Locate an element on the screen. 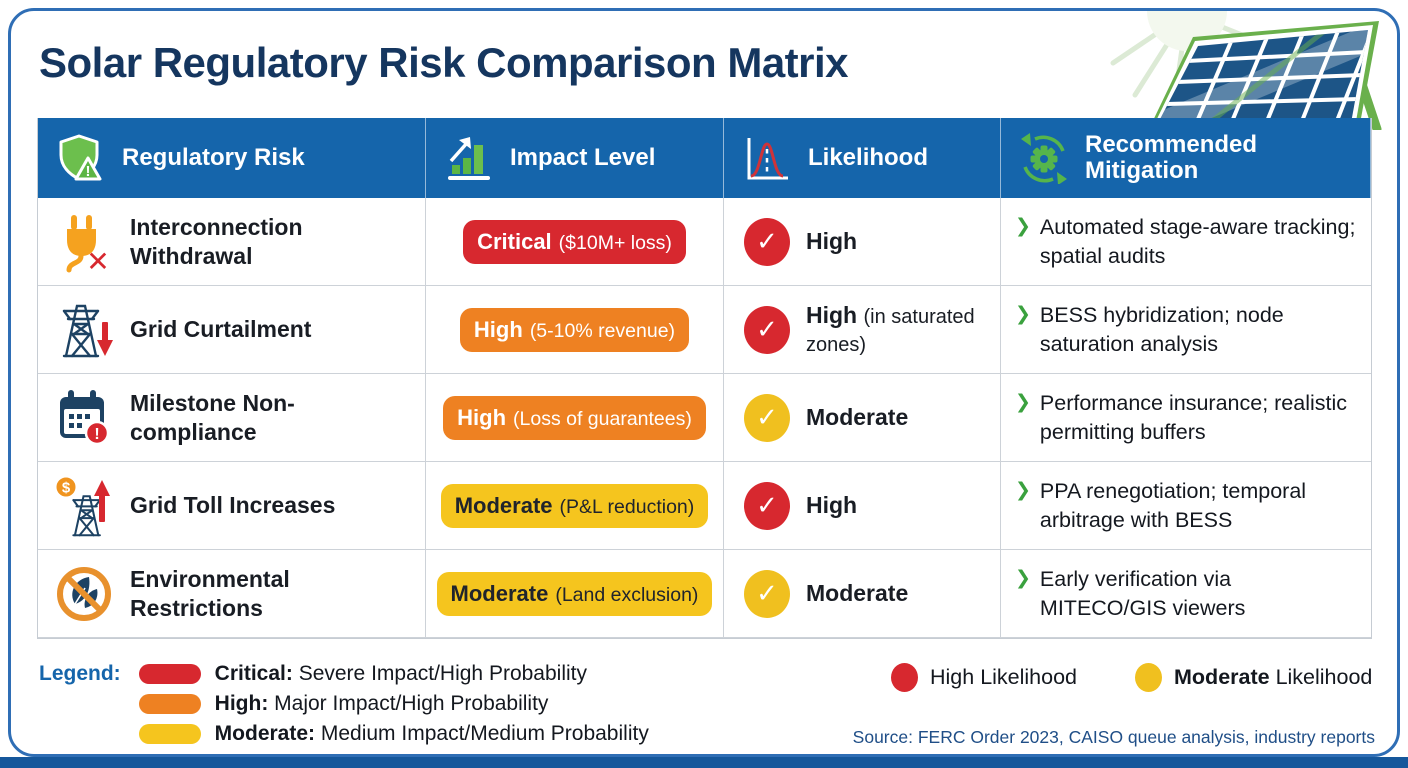 This screenshot has width=1408, height=768. header-impact-level: Impact Level is located at coordinates (575, 158).